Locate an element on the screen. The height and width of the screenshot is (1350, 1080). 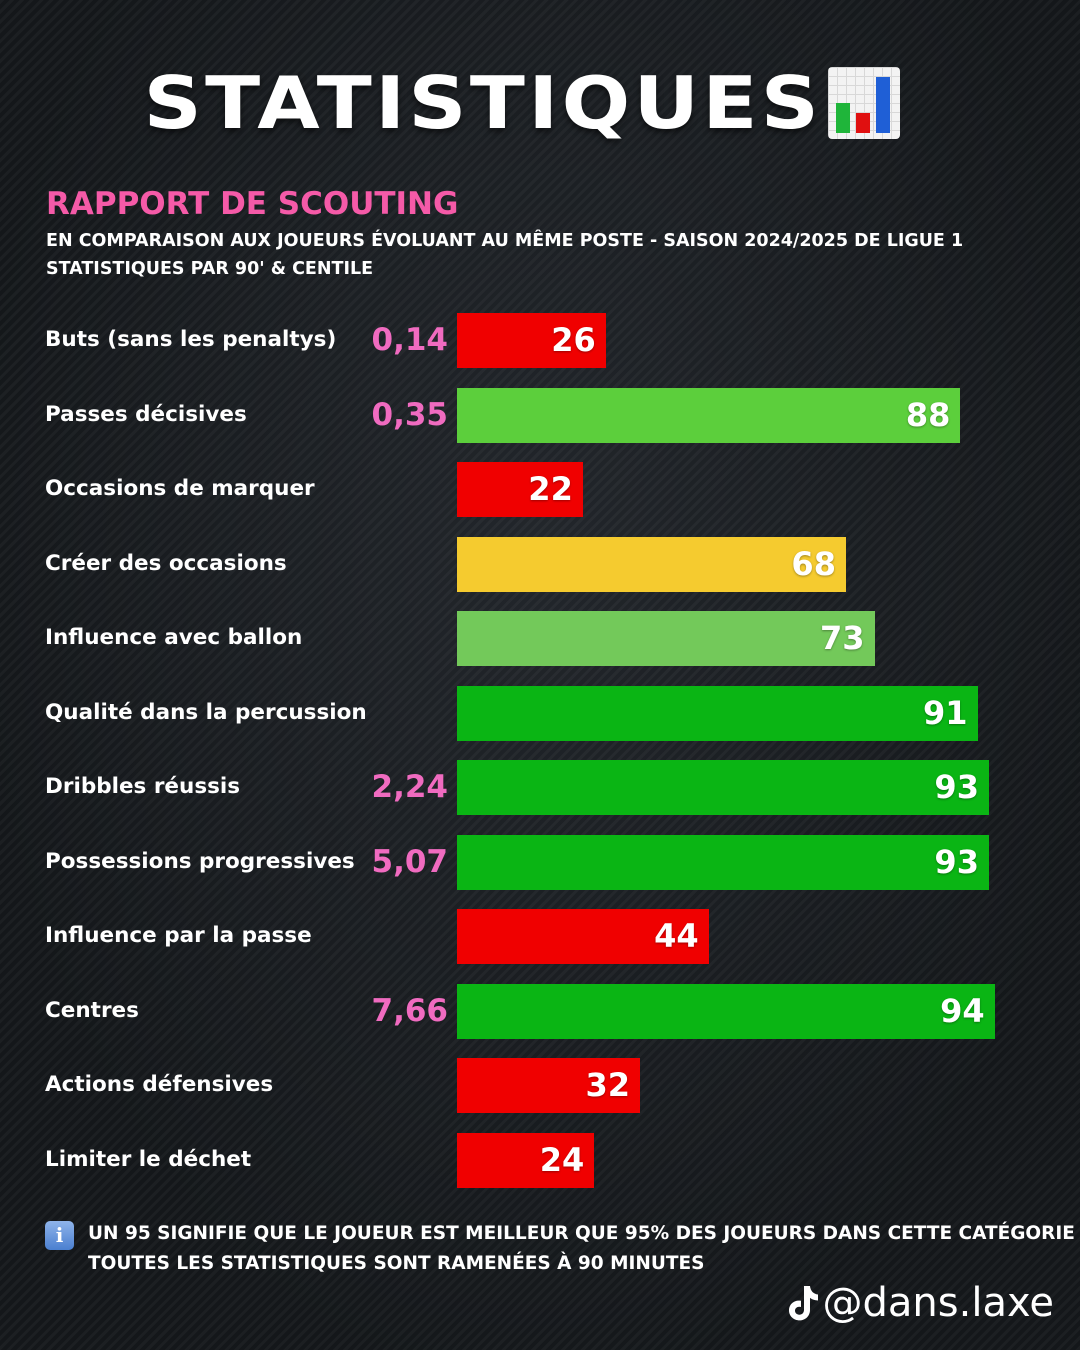
percentile-value-label: 22 is located at coordinates (550, 489).